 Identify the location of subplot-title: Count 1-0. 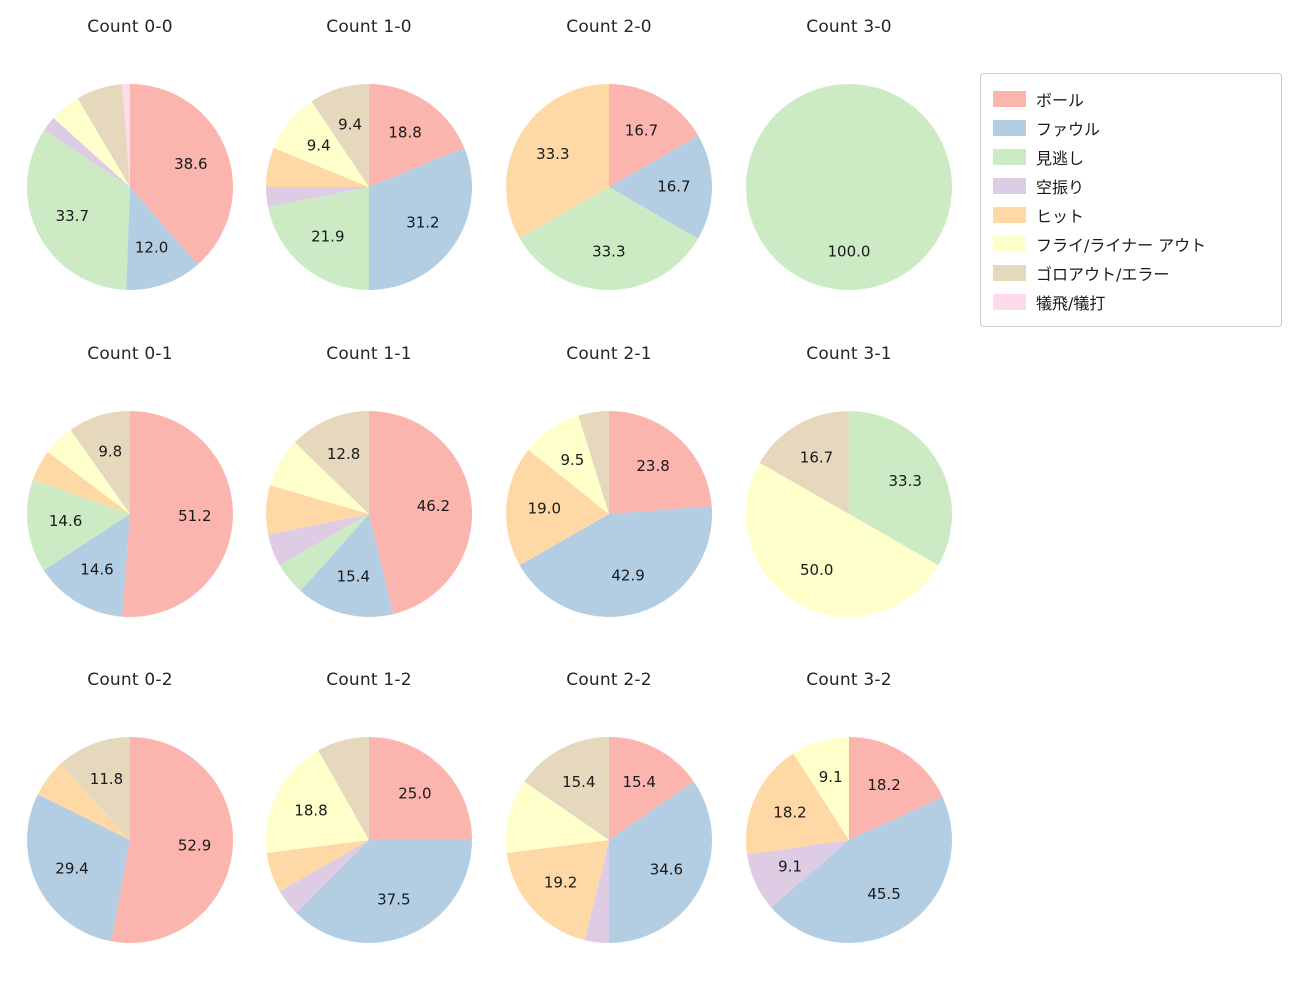
(369, 27).